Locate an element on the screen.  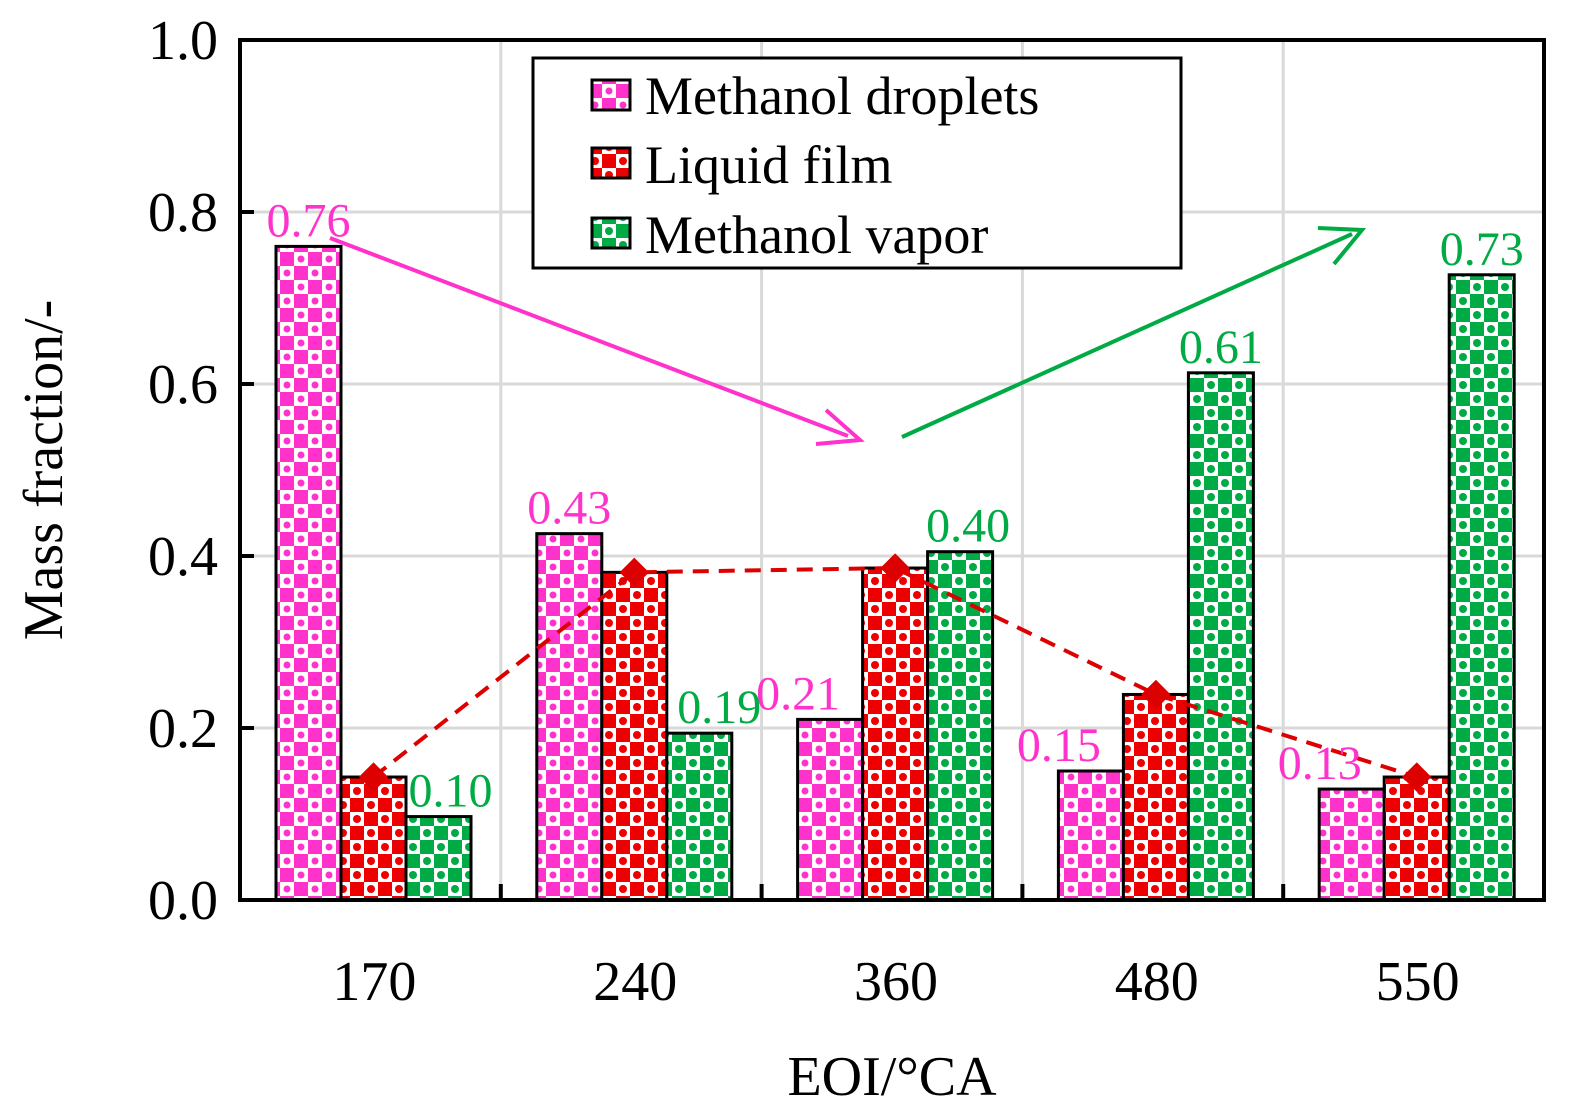
x-axis-title: EOI/°CA is located at coordinates (892, 1077).